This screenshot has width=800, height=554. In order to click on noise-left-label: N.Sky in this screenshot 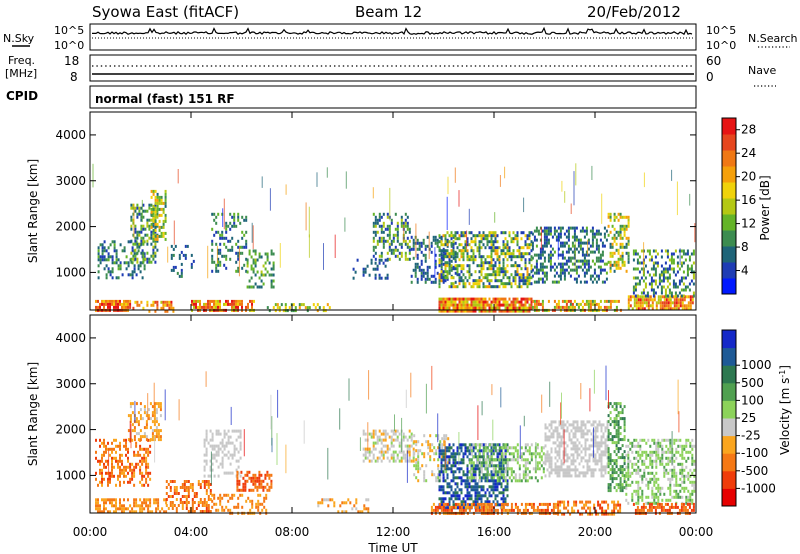, I will do `click(19, 38)`.